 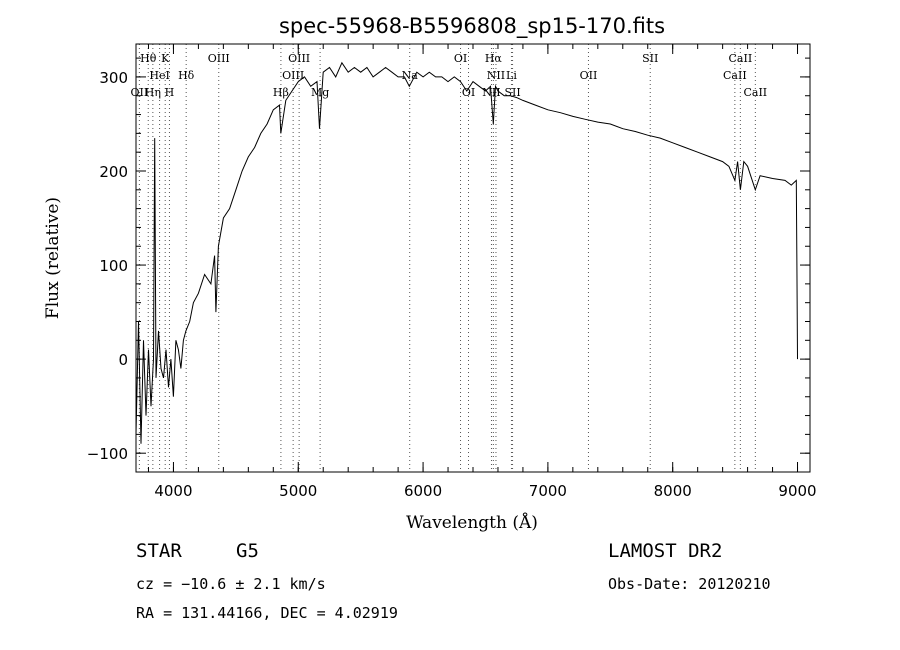 I want to click on spectral-line-label: Mg, so click(x=320, y=92).